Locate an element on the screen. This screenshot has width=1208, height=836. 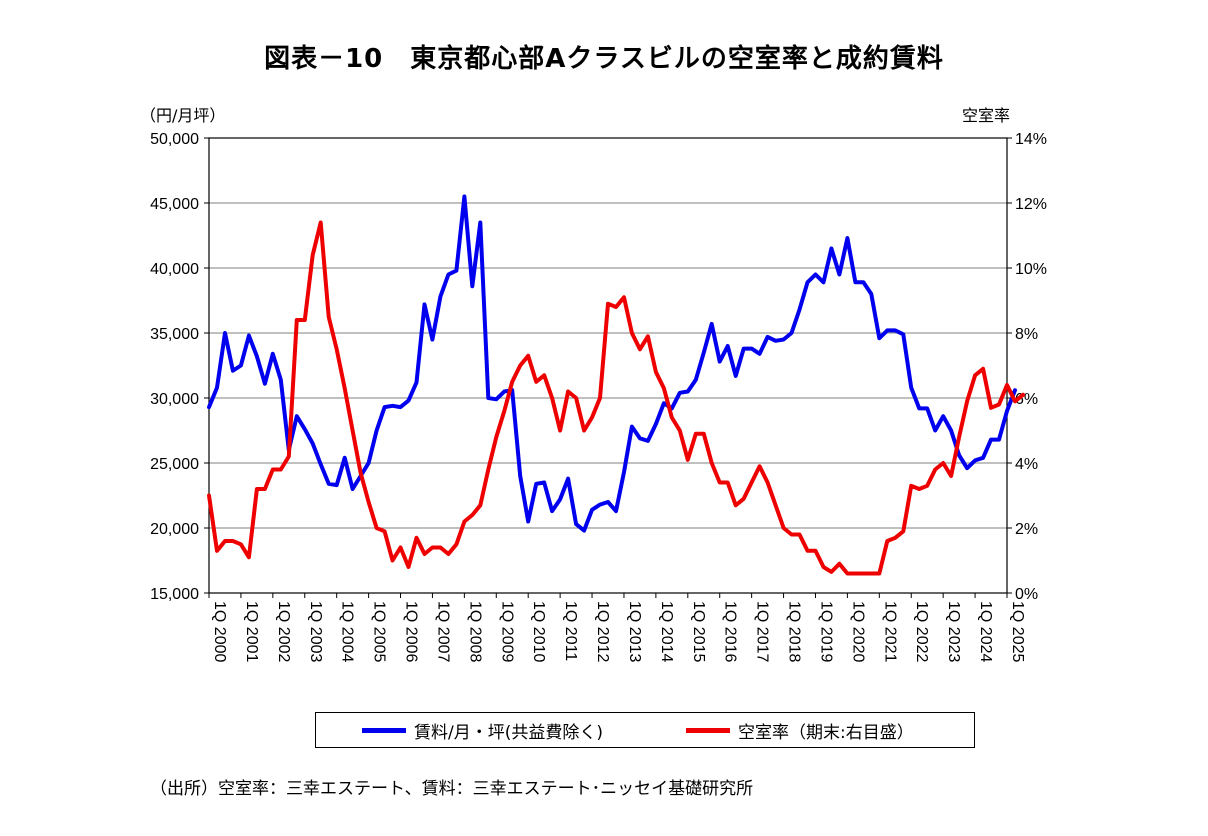
source-note: （出所）空室率：三幸エステート、賃料：三幸エステート･ニッセイ基礎研究所 is located at coordinates (452, 789).